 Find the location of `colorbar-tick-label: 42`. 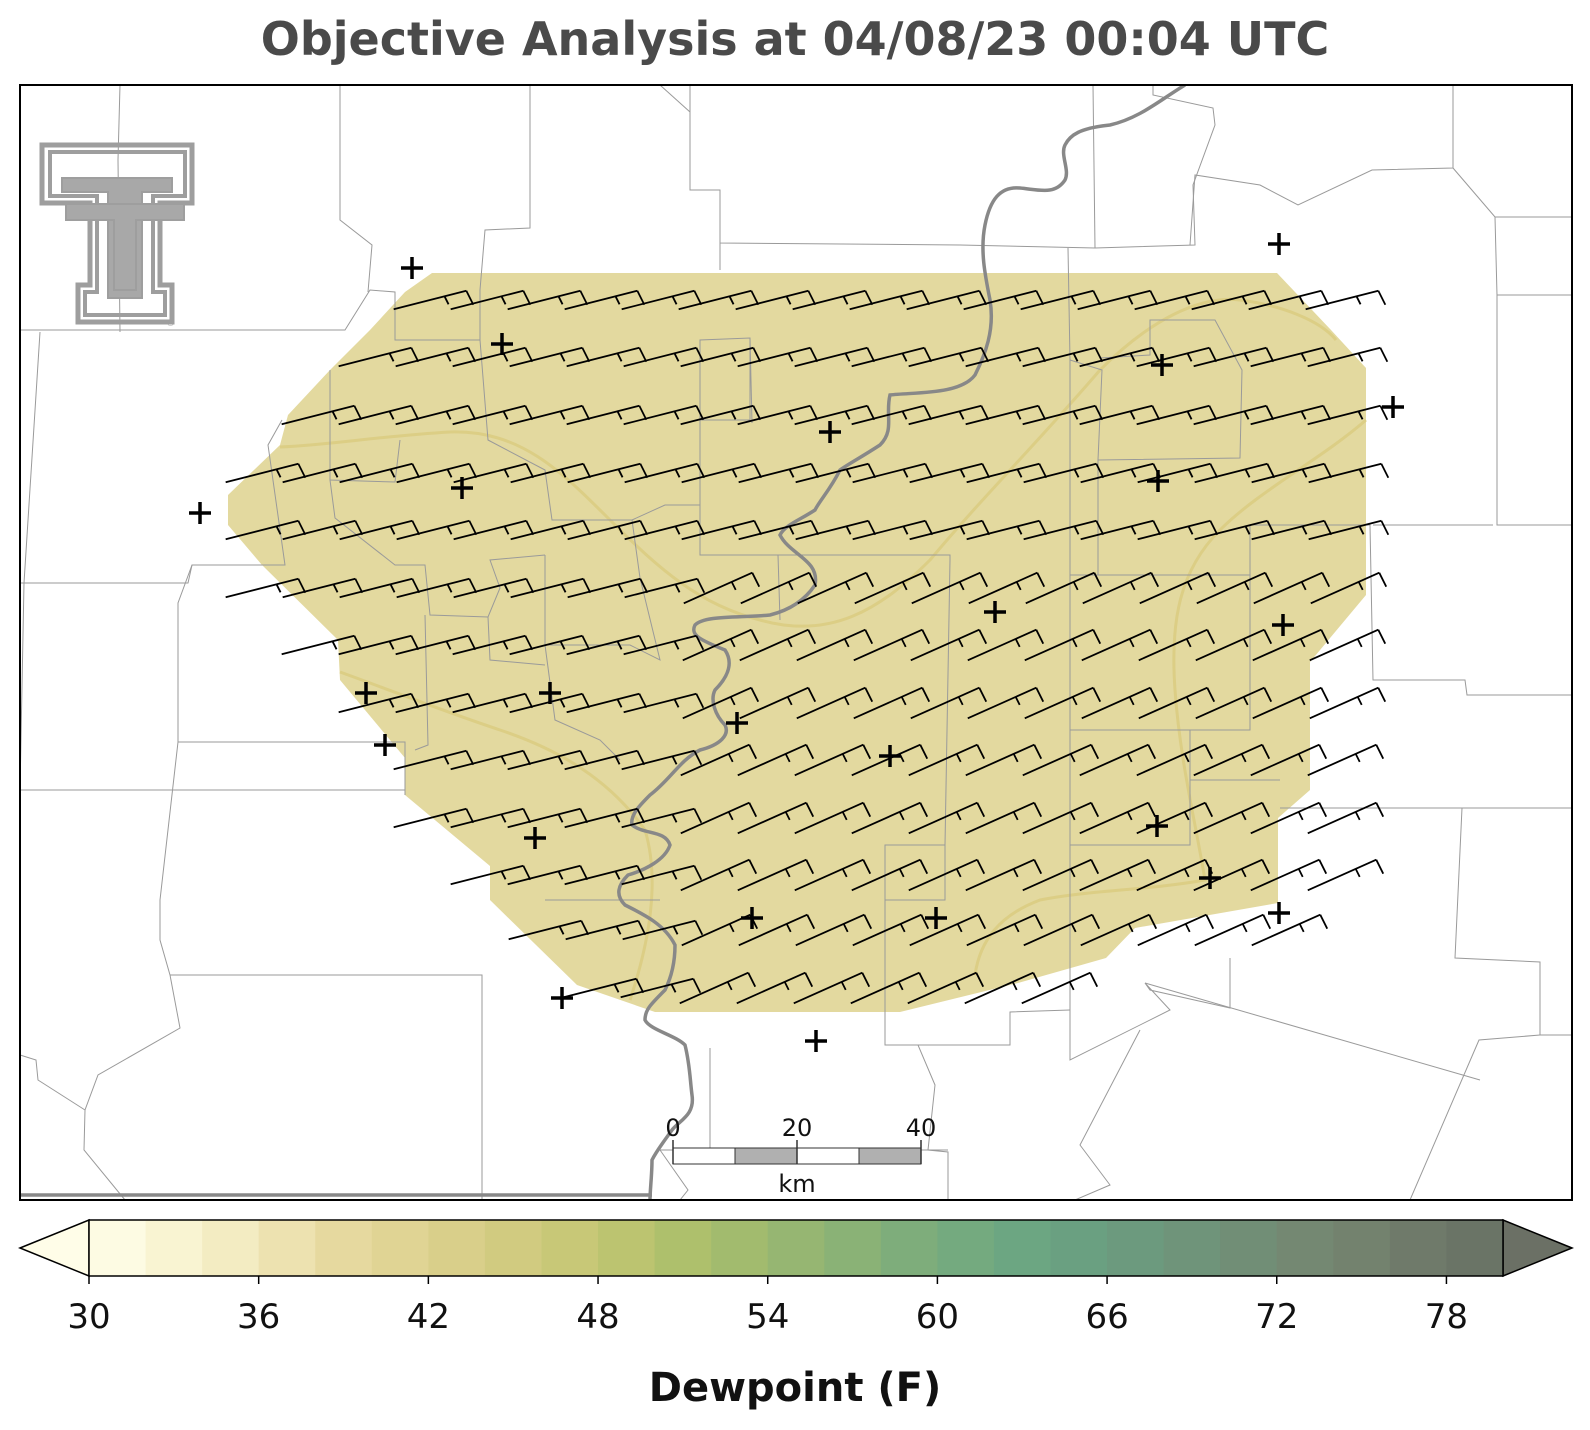

colorbar-tick-label: 42 is located at coordinates (428, 1317).